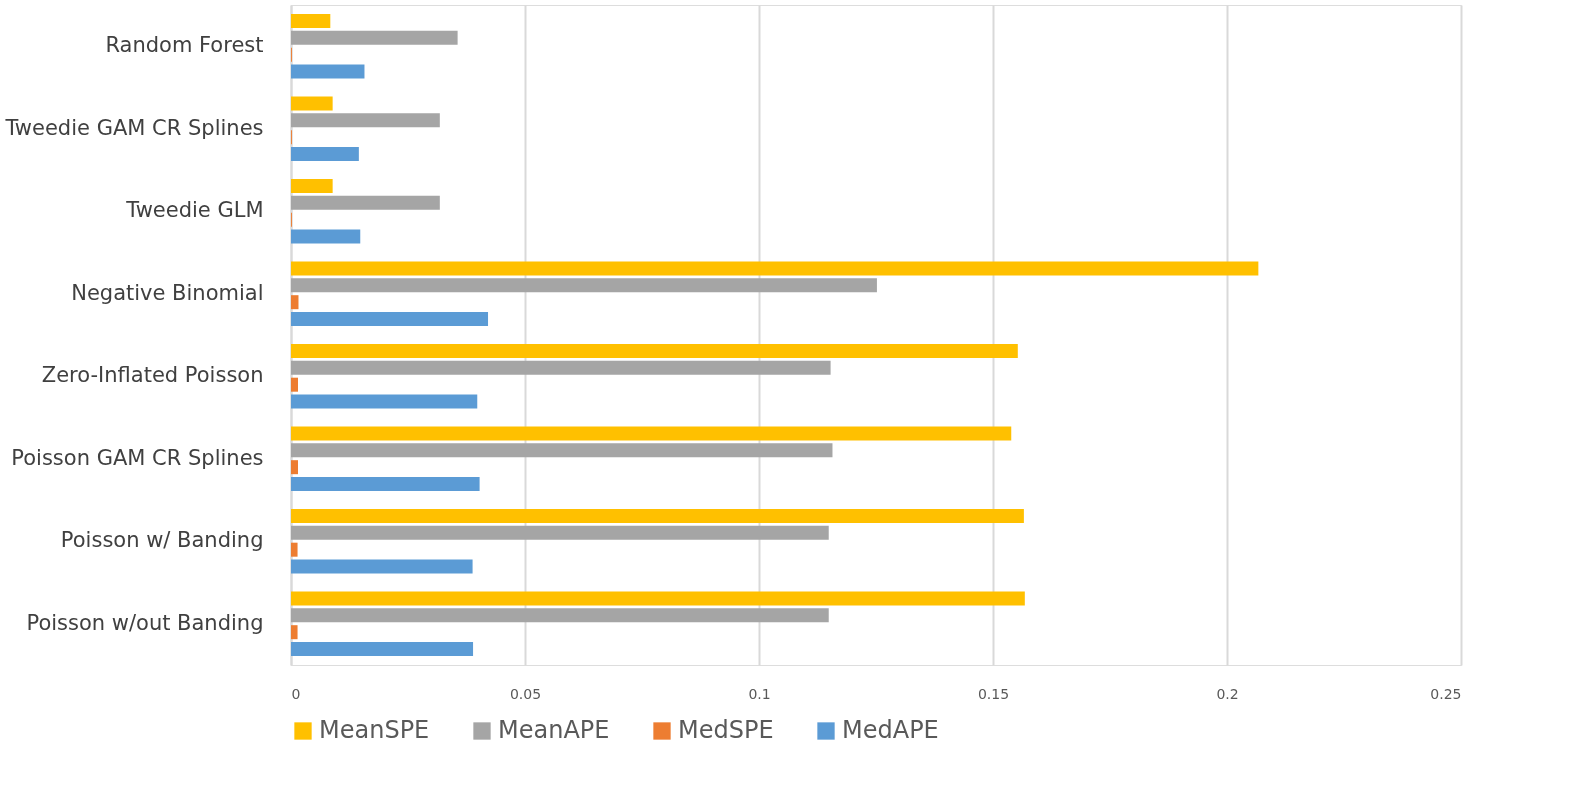  I want to click on y-tick-label: Tweedie GAM CR Splines, so click(134, 127).